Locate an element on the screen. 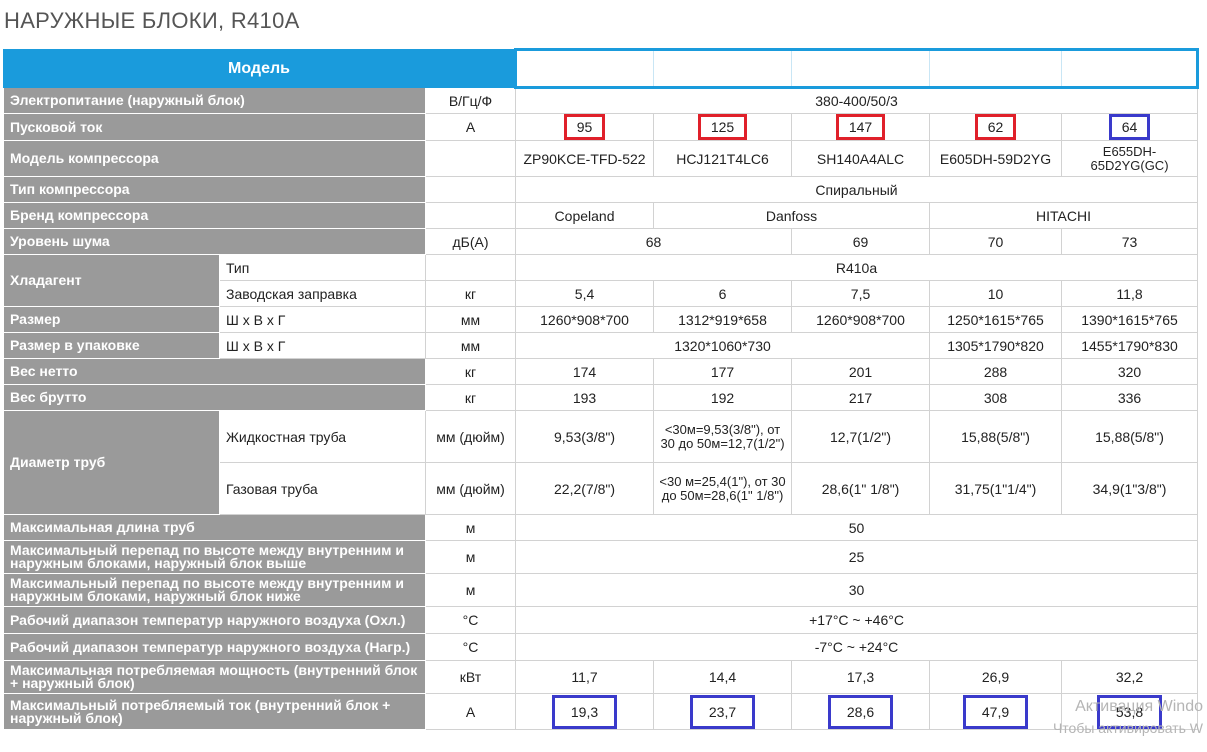  row-label: Тип компрессора is located at coordinates (214, 189).